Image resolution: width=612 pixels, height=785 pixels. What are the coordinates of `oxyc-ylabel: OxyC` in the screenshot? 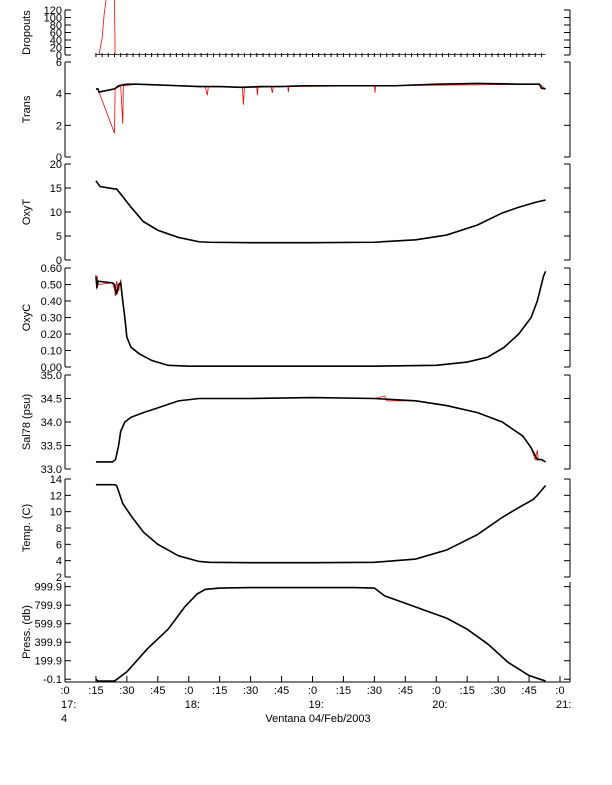 It's located at (27, 318).